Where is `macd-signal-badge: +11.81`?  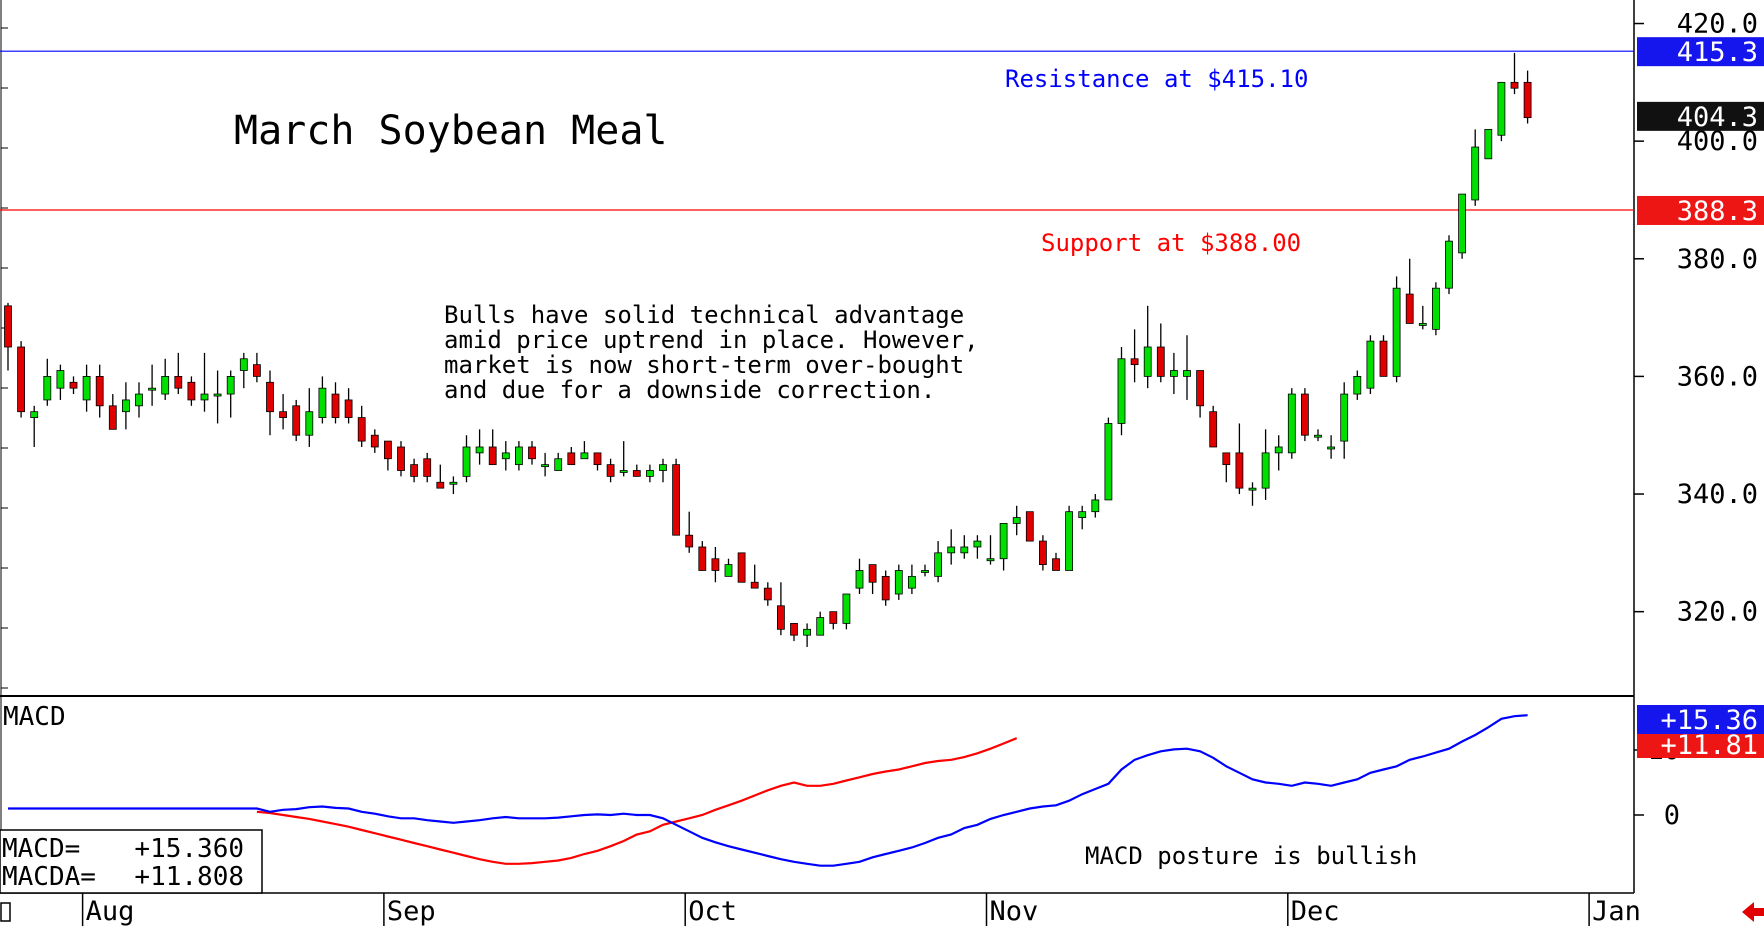 macd-signal-badge: +11.81 is located at coordinates (1700, 745).